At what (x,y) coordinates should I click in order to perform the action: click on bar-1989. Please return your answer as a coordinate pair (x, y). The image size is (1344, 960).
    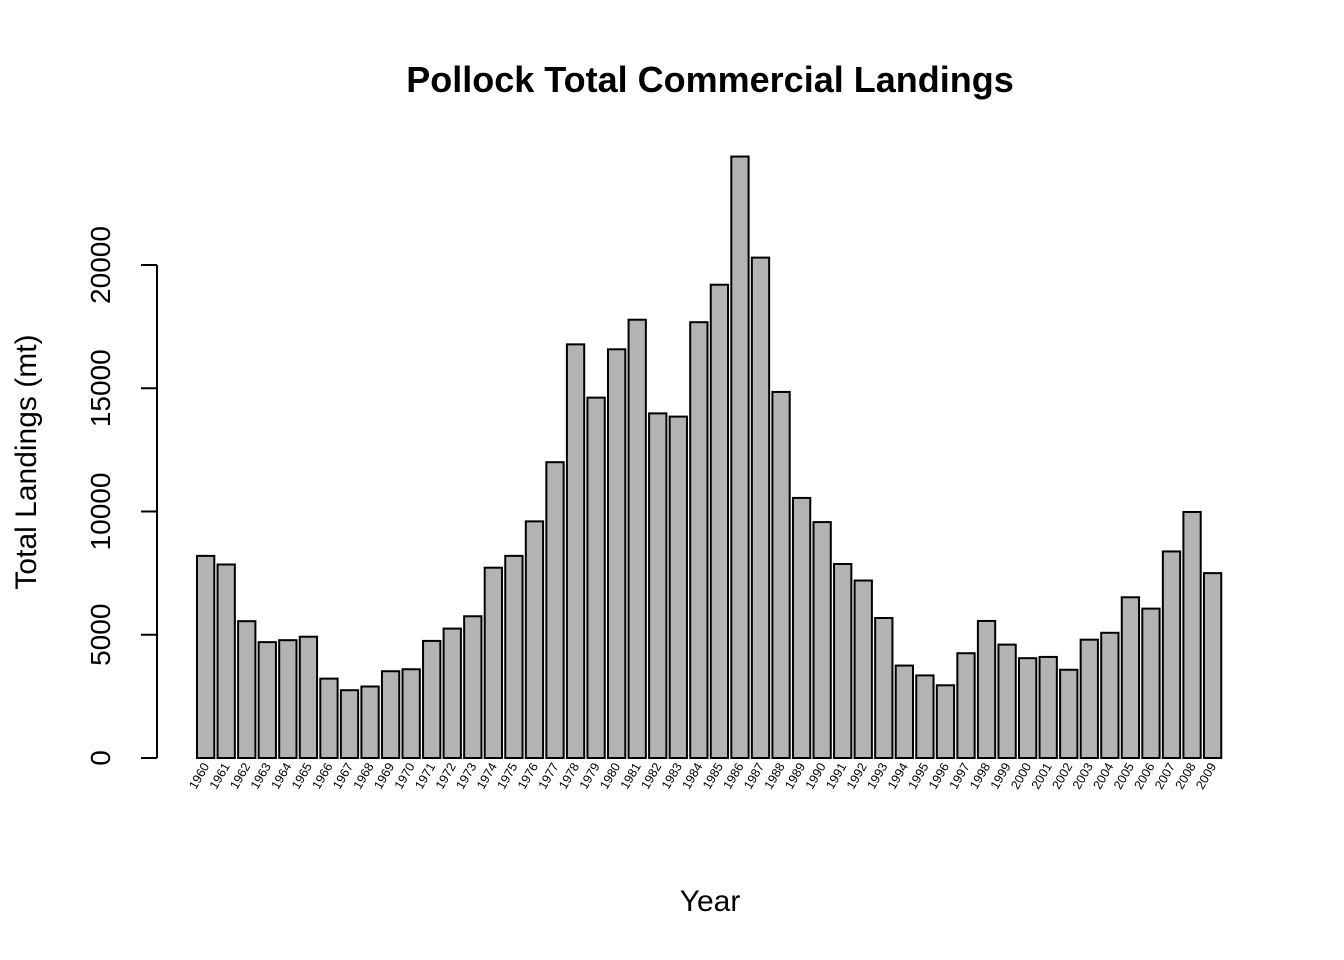
    Looking at the image, I should click on (801, 627).